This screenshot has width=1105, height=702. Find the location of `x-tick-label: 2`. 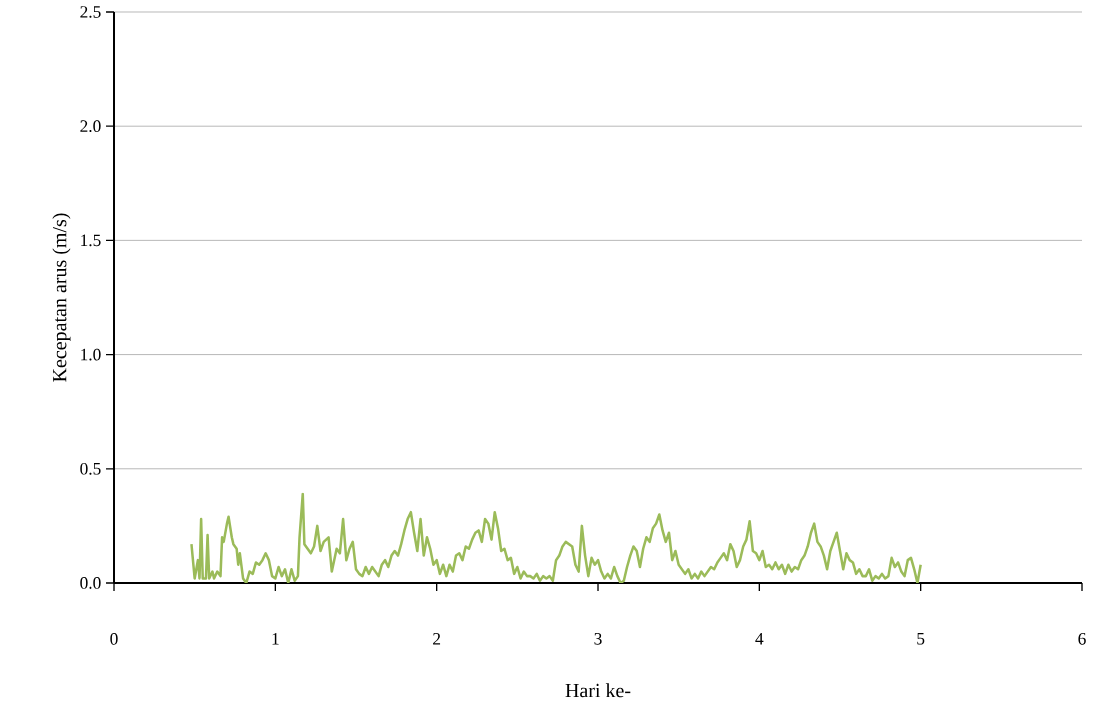

x-tick-label: 2 is located at coordinates (437, 639).